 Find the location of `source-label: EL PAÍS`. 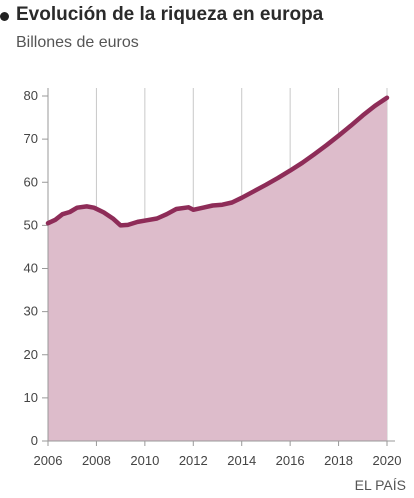

source-label: EL PAÍS is located at coordinates (380, 485).